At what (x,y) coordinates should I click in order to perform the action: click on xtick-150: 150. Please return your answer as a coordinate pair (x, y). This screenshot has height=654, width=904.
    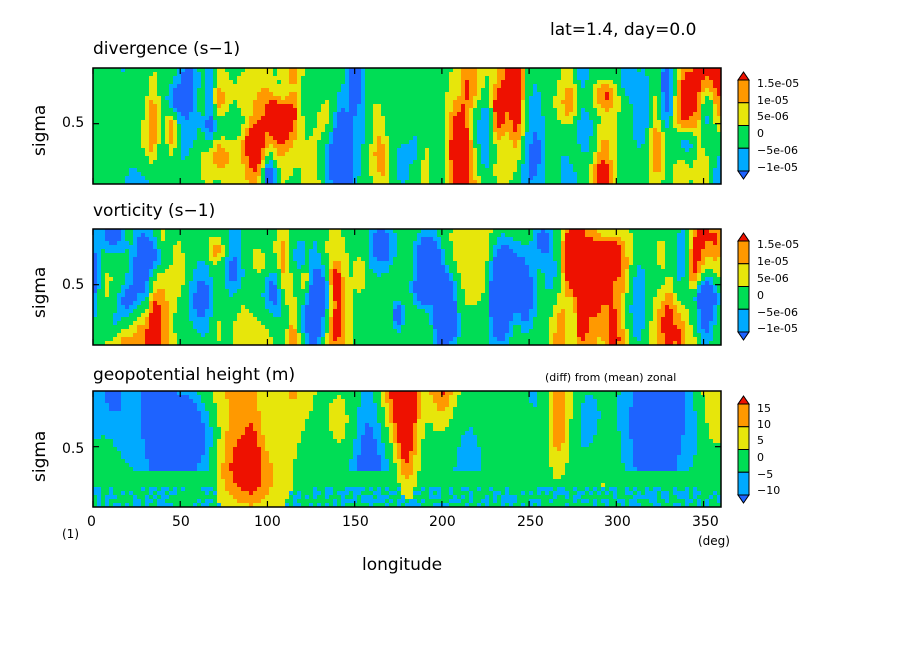
    Looking at the image, I should click on (355, 522).